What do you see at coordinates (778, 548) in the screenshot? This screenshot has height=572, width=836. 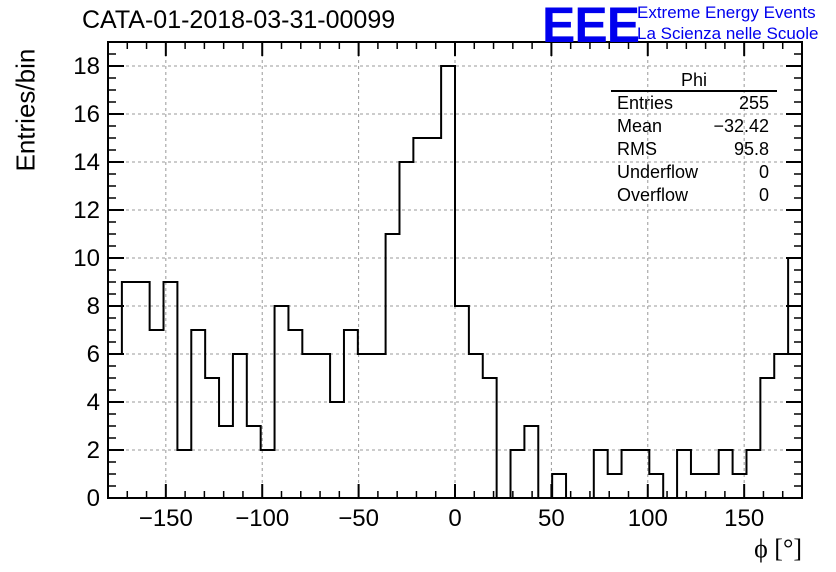 I see `x-axis-label: ϕ [°]` at bounding box center [778, 548].